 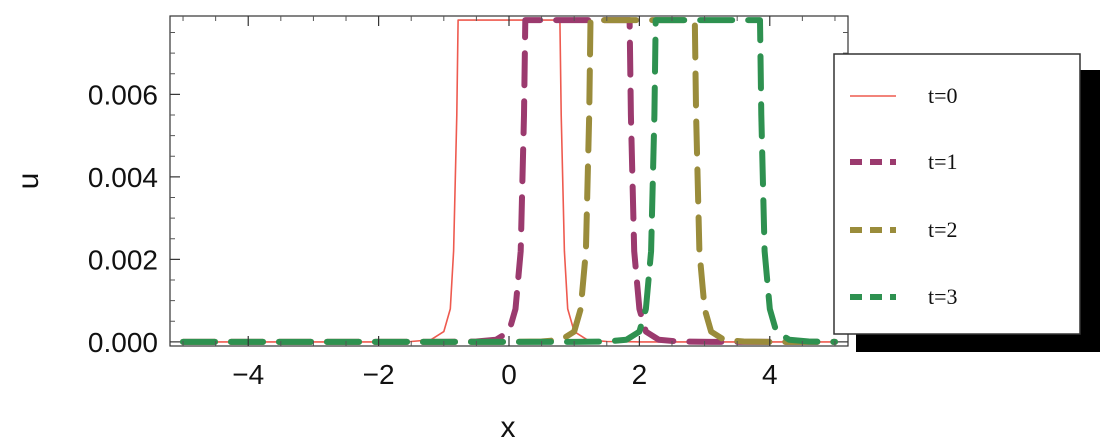 What do you see at coordinates (123, 259) in the screenshot?
I see `y-tick-label: 0.002` at bounding box center [123, 259].